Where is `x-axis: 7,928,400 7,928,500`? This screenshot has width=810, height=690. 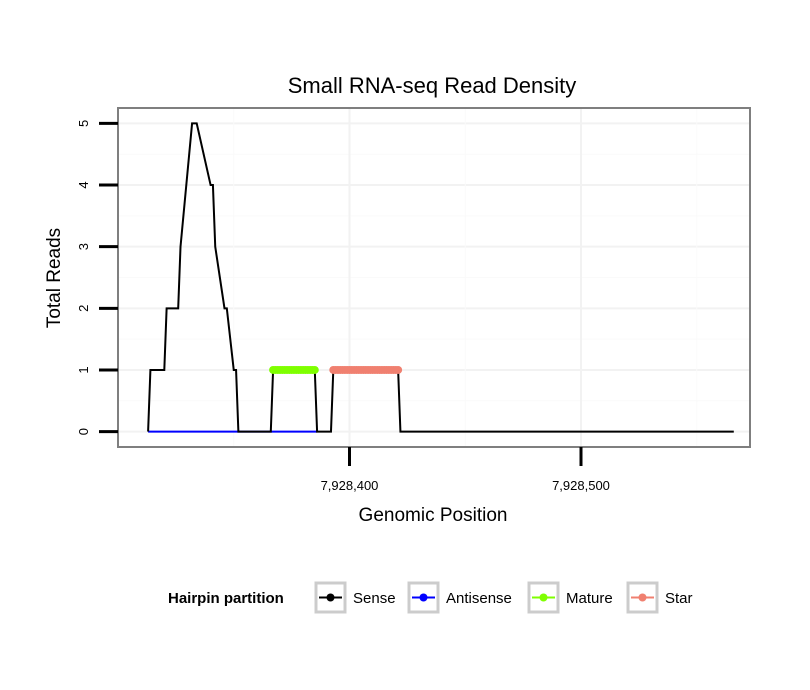 x-axis: 7,928,400 7,928,500 is located at coordinates (465, 470).